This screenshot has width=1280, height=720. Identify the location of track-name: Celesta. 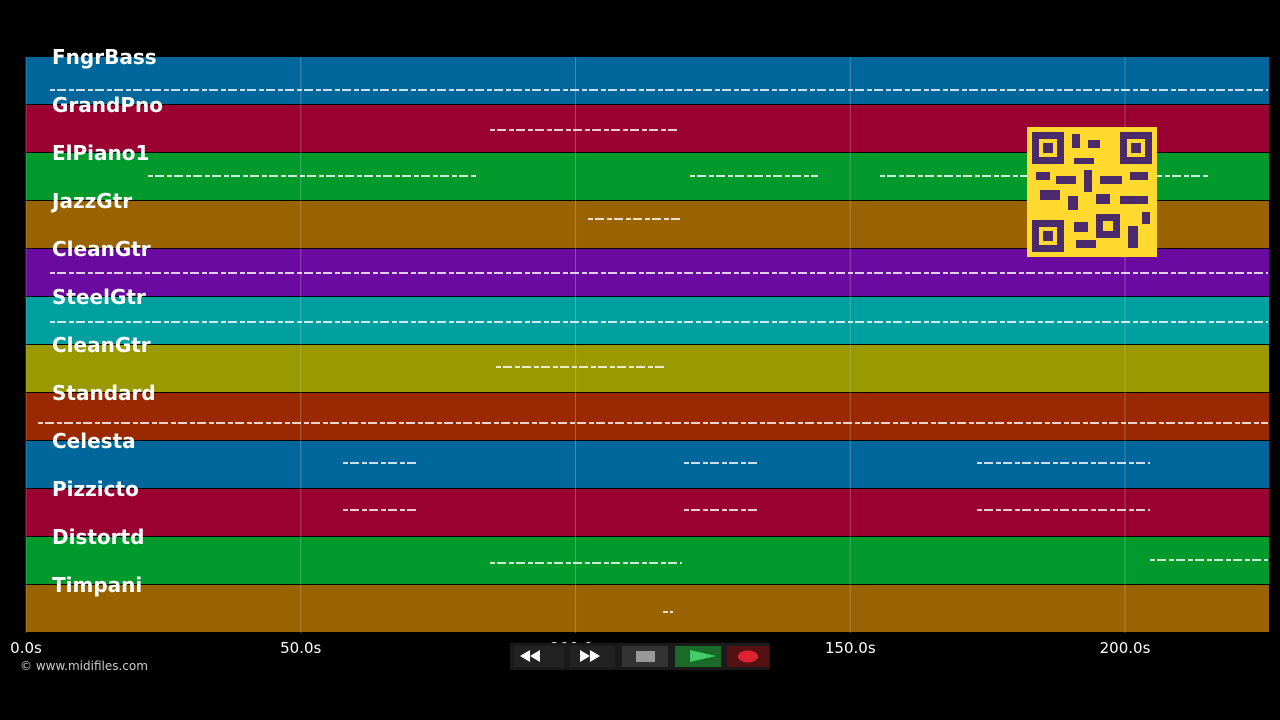
(94, 441).